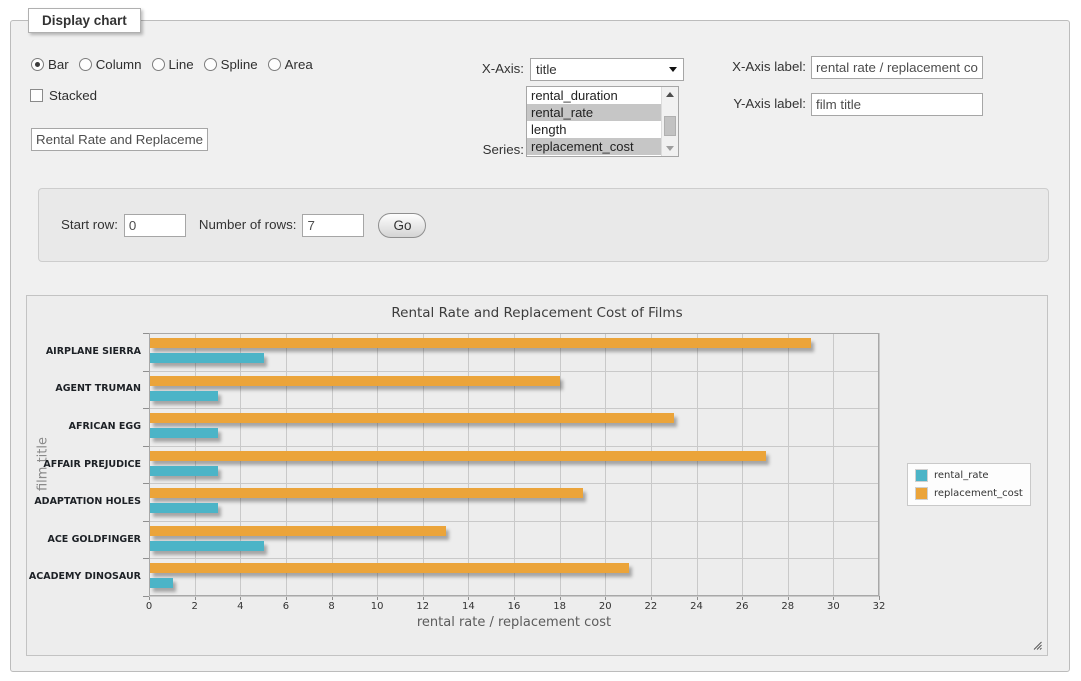 This screenshot has width=1081, height=681. Describe the element at coordinates (331, 606) in the screenshot. I see `x-tick-label: 8` at that location.